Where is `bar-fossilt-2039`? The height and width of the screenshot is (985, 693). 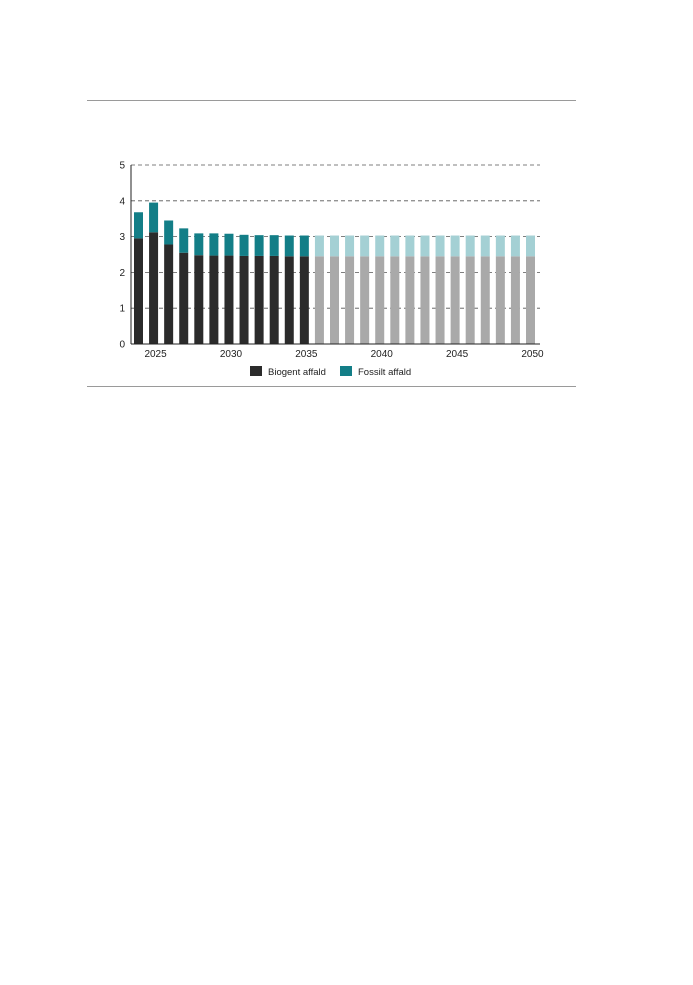 bar-fossilt-2039 is located at coordinates (365, 246).